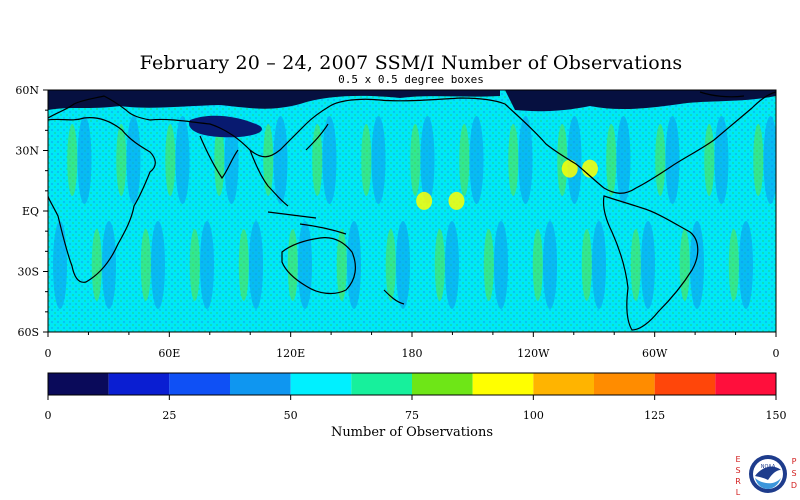 This screenshot has height=500, width=800. I want to click on colorbar-tick-label: 75, so click(412, 415).